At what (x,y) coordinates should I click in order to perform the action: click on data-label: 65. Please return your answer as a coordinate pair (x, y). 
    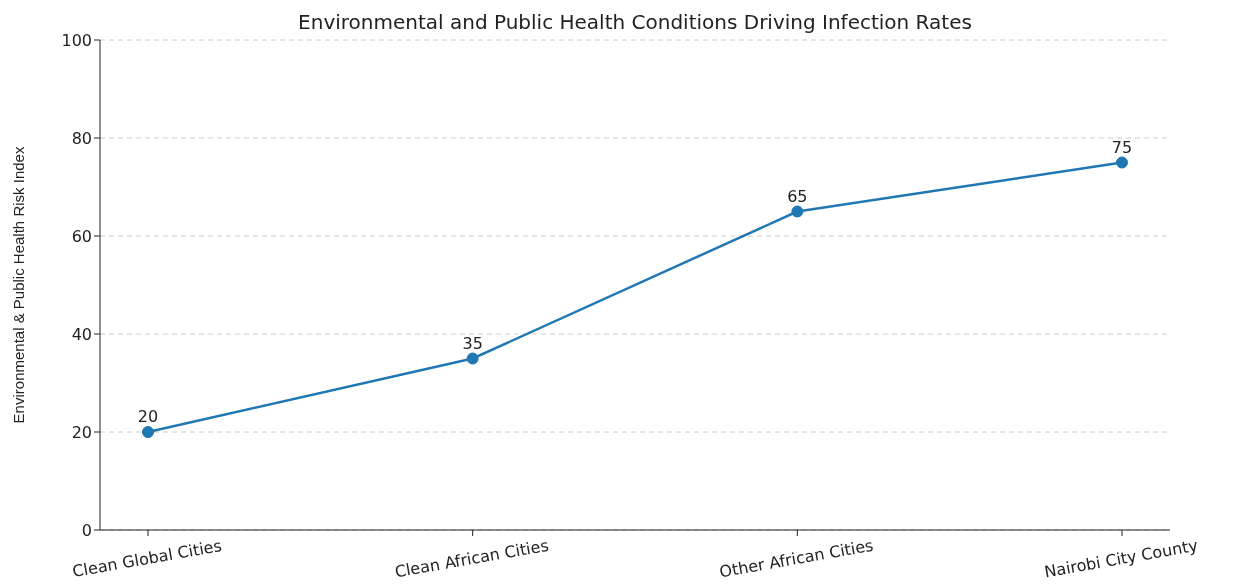
    Looking at the image, I should click on (797, 196).